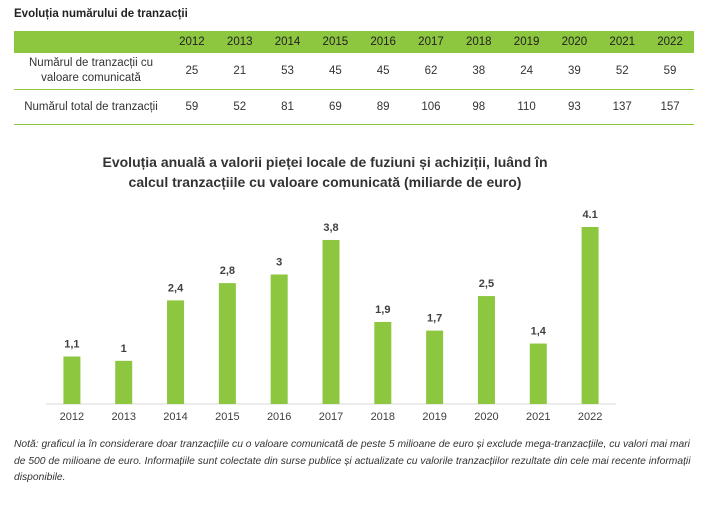  What do you see at coordinates (670, 107) in the screenshot?
I see `table-cell: 157` at bounding box center [670, 107].